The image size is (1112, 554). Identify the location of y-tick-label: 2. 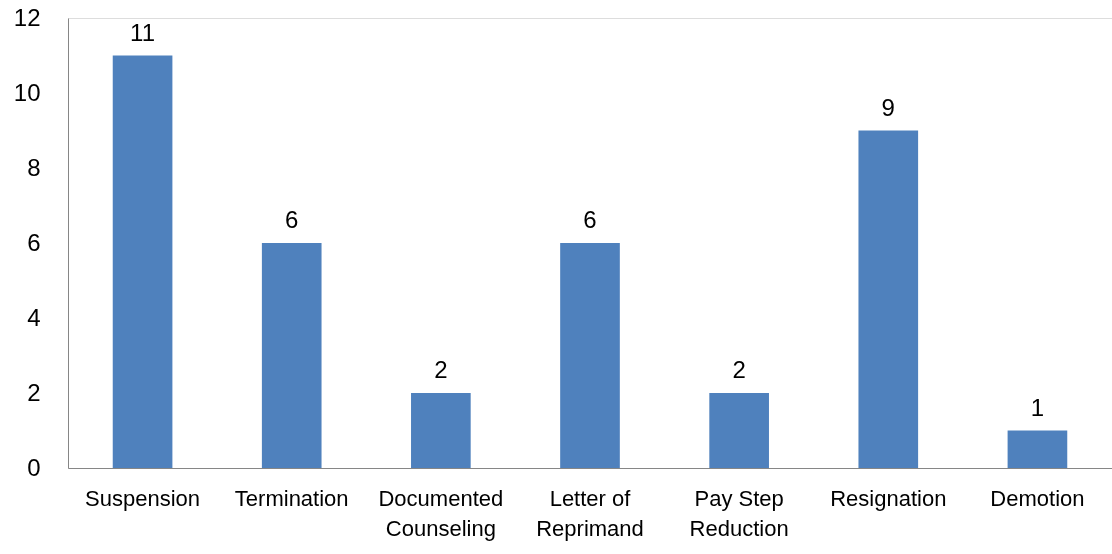
(34, 392).